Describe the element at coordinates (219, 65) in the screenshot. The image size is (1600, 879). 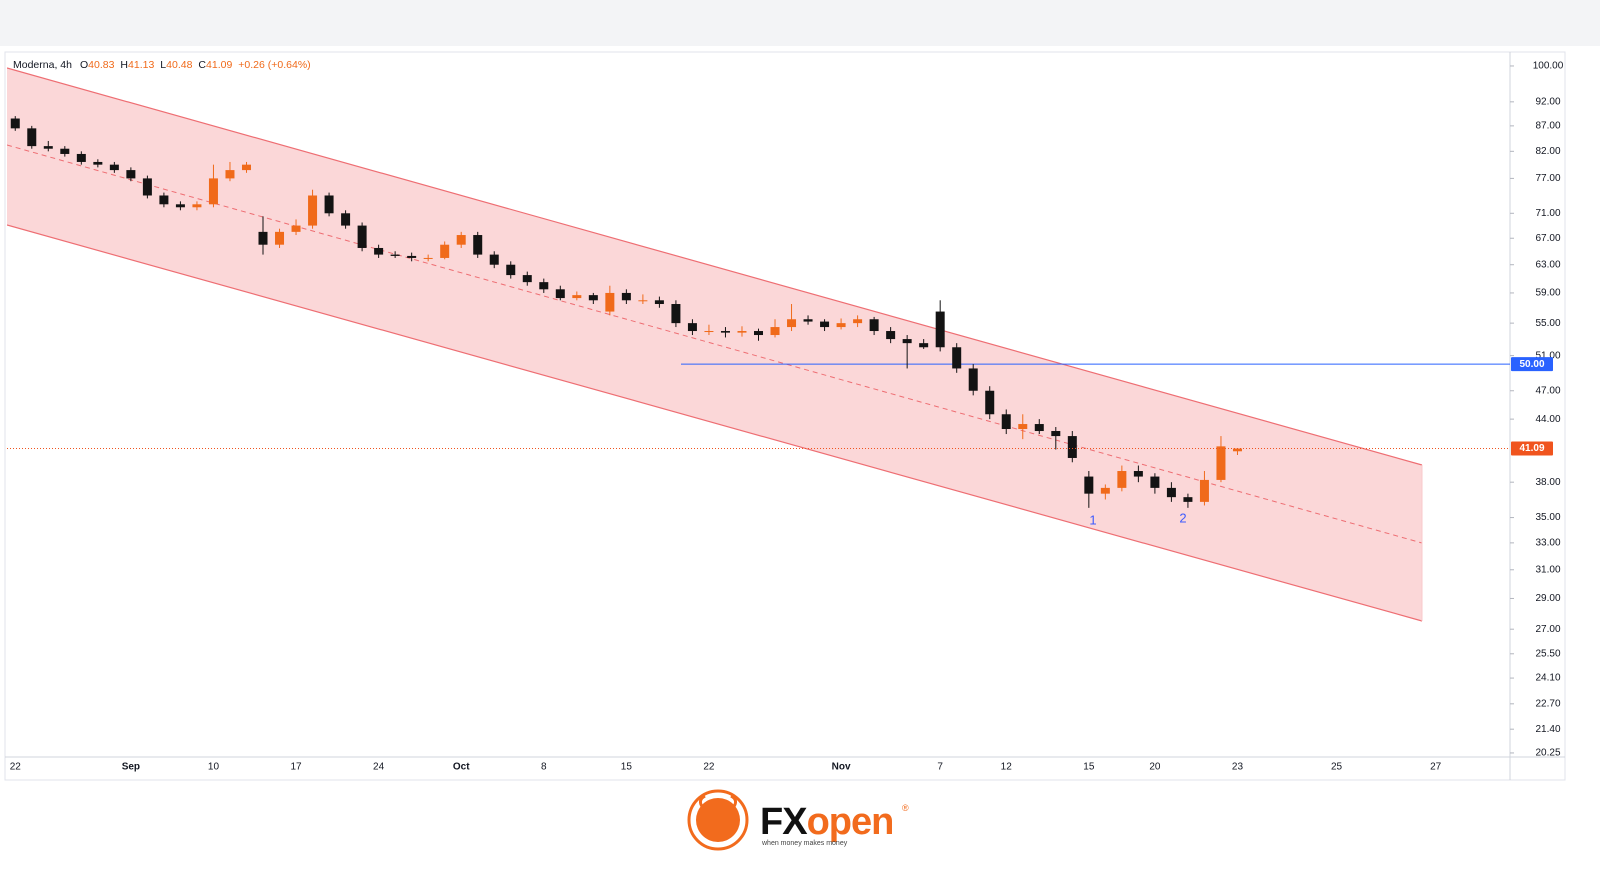
I see `legend-value: 41.09` at that location.